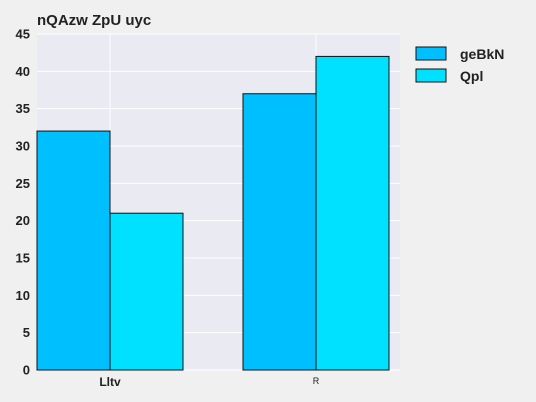 This screenshot has height=402, width=536. Describe the element at coordinates (146, 291) in the screenshot. I see `bar-Qpl-Lltv` at that location.